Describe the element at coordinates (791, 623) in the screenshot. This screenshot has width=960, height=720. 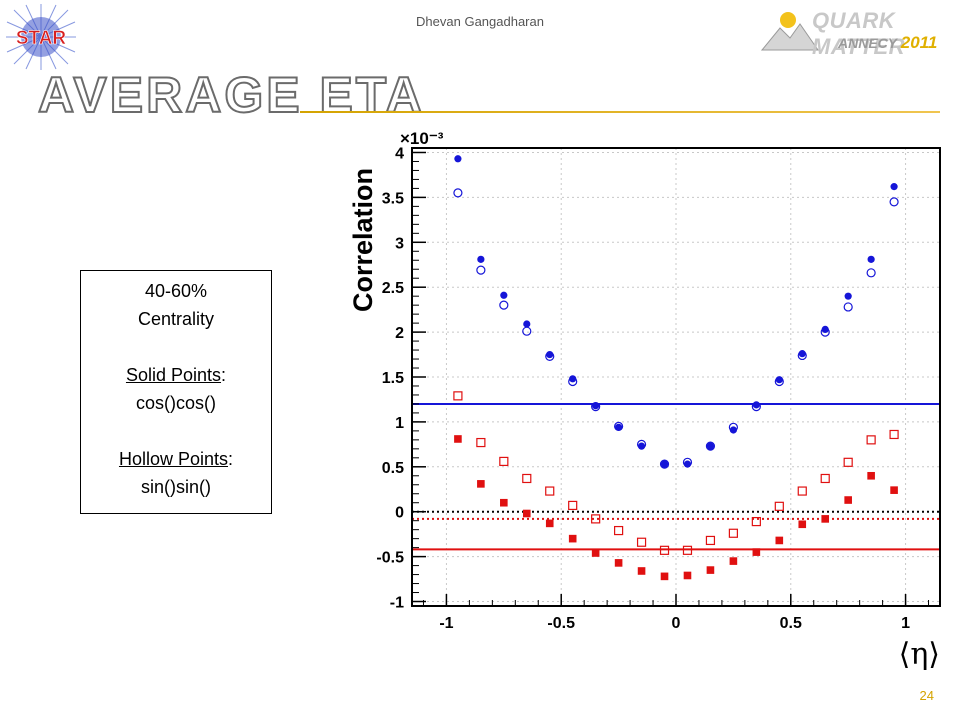
I see `x-tick-label: 0.5` at that location.